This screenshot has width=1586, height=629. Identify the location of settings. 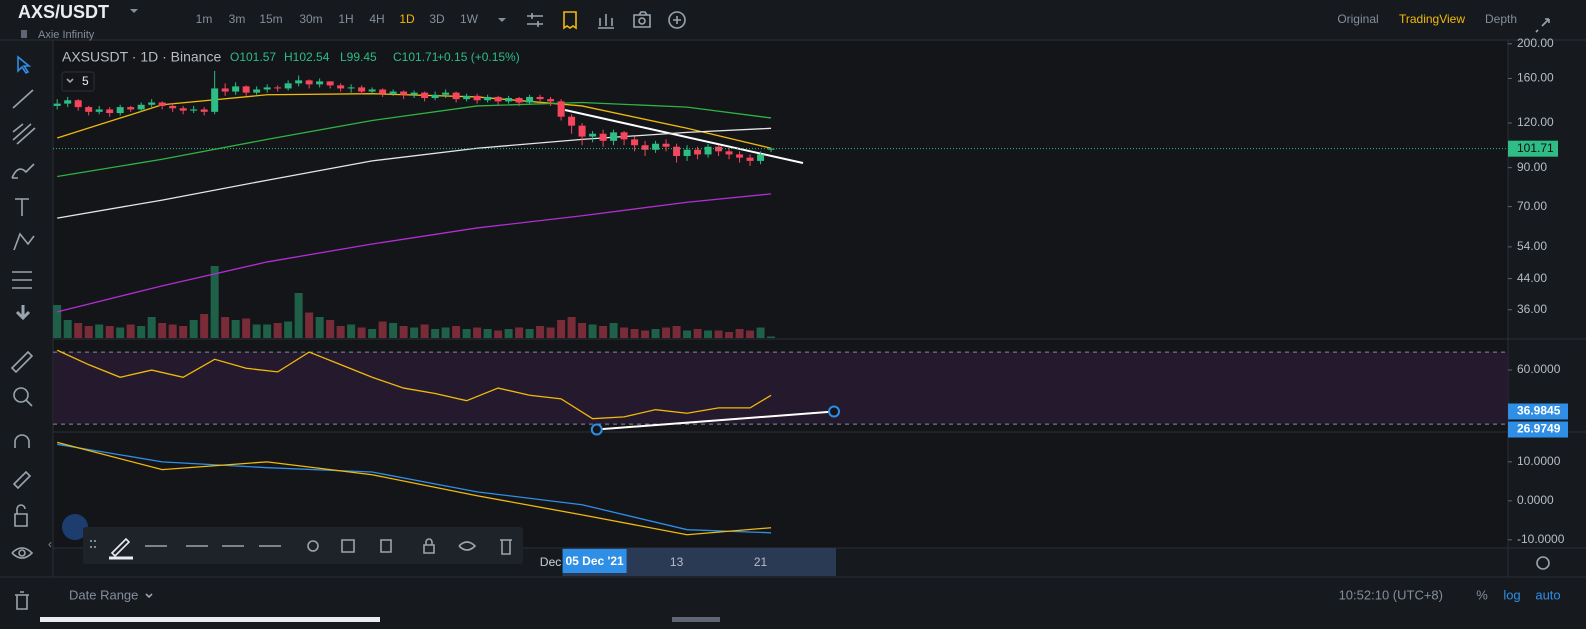
(1543, 563).